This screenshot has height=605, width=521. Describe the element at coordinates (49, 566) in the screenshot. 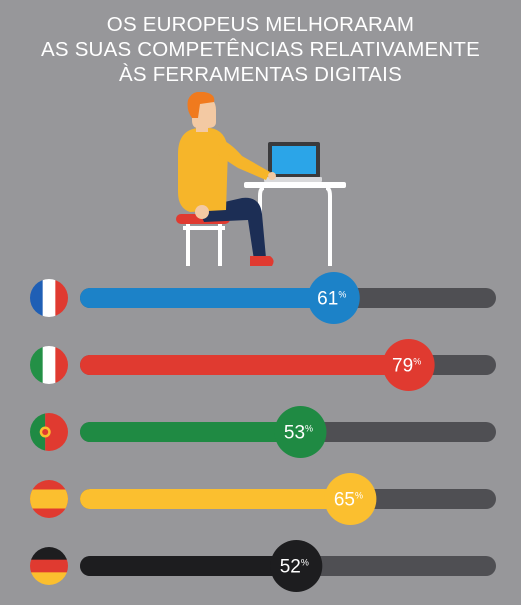

I see `flag-germany-icon` at that location.